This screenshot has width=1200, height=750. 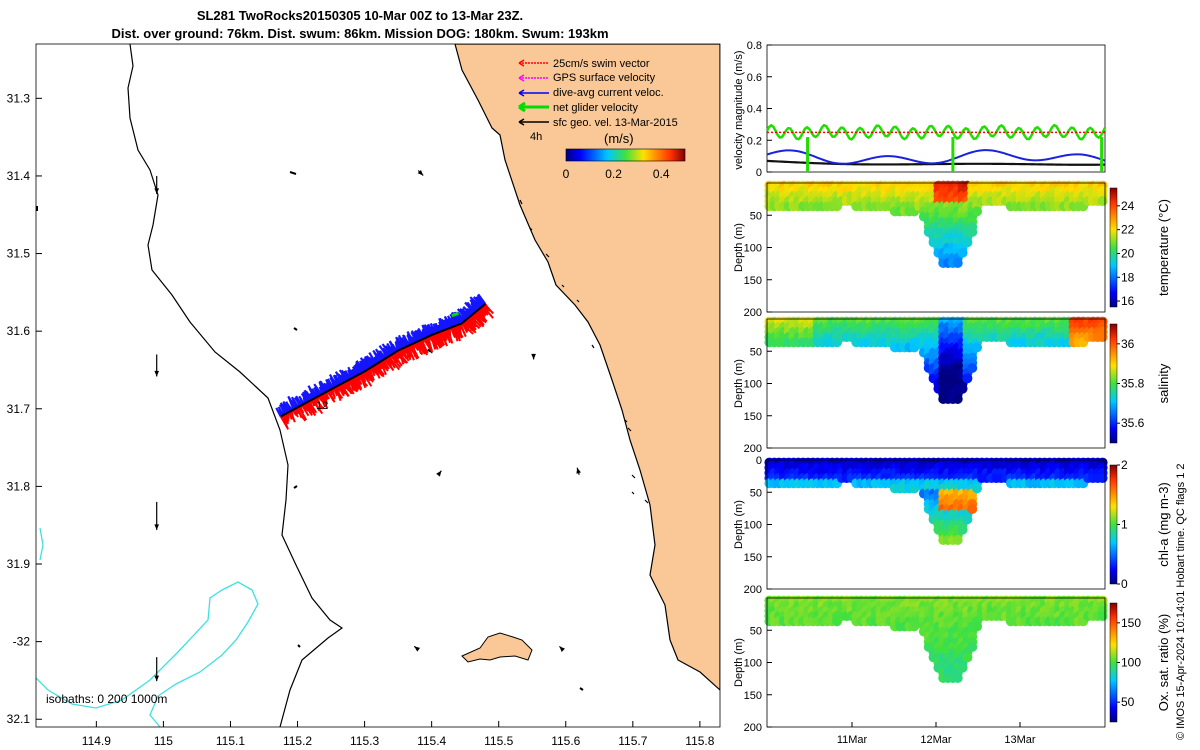 What do you see at coordinates (619, 138) in the screenshot?
I see `map-colorbar-label: (m/s)` at bounding box center [619, 138].